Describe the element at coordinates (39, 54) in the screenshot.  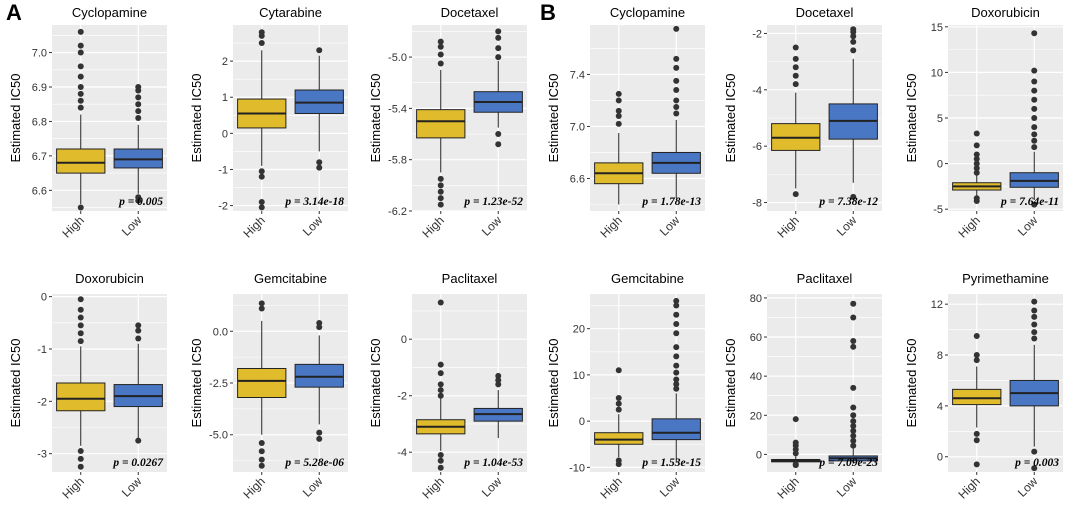
I see `y-tick-label: 7.0` at that location.